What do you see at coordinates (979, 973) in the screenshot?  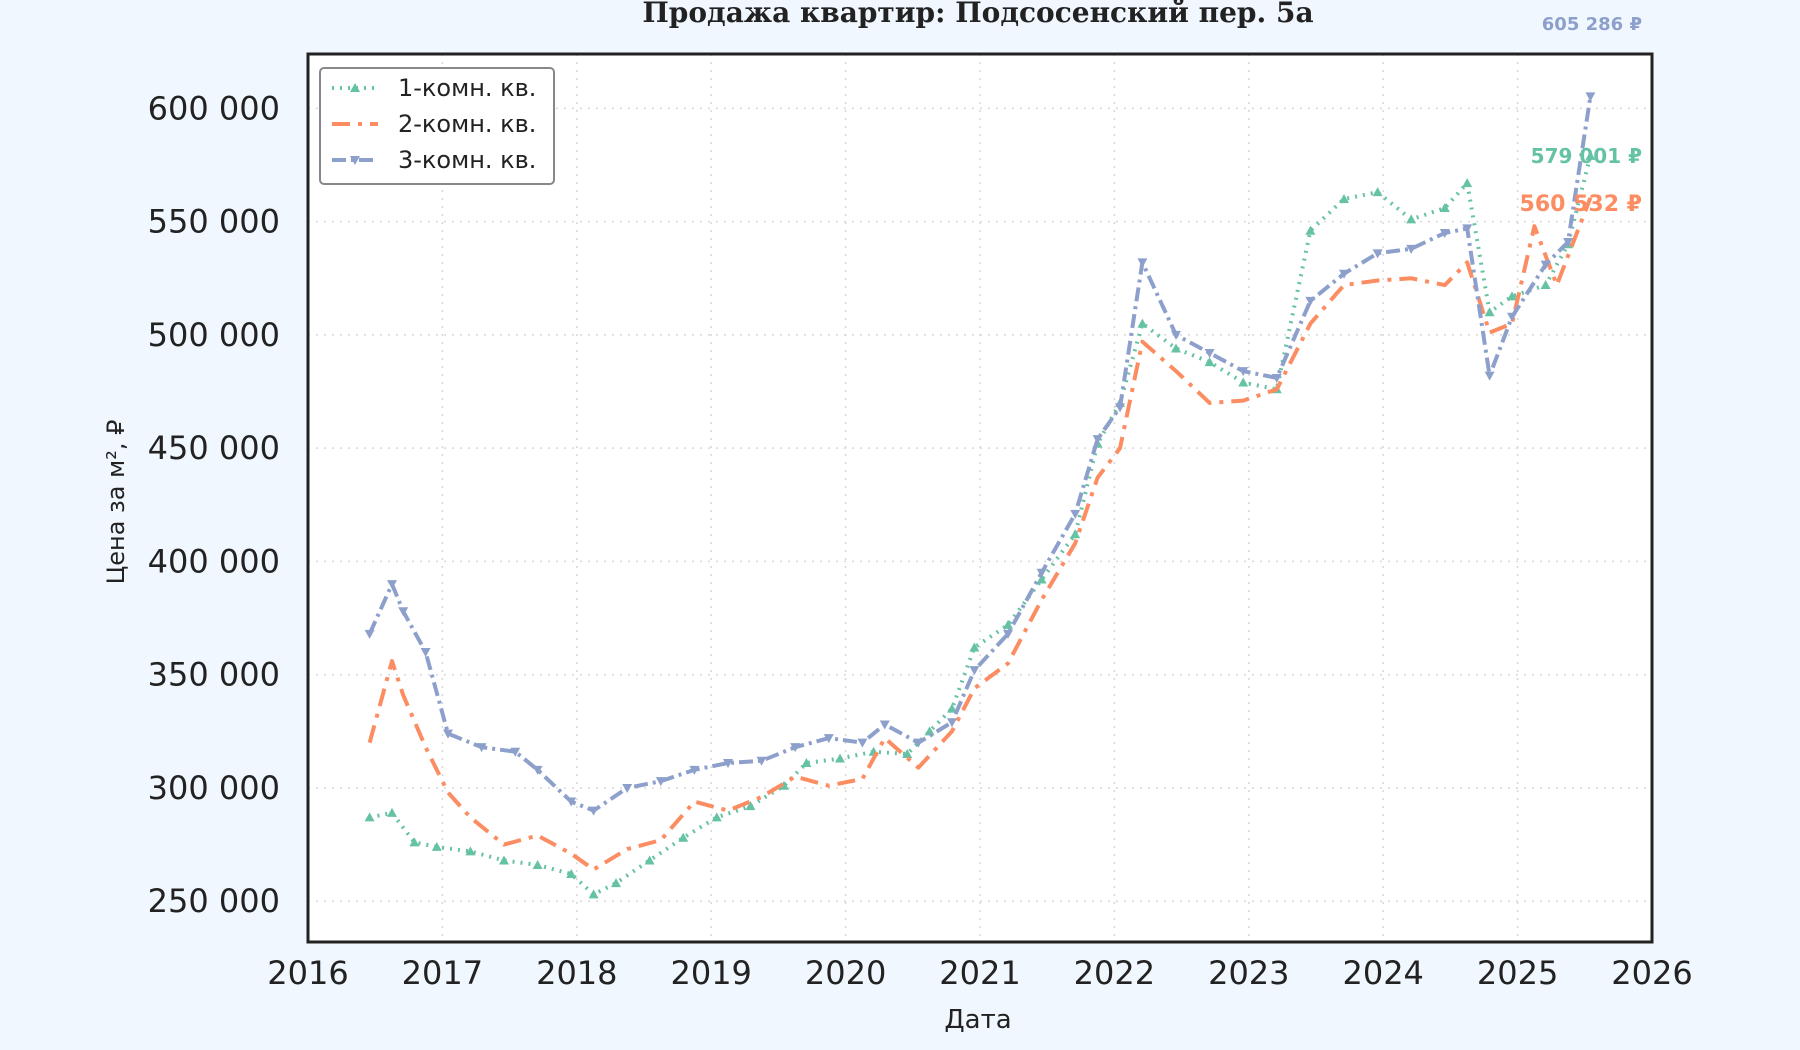 I see `x-tick-label: 2021` at bounding box center [979, 973].